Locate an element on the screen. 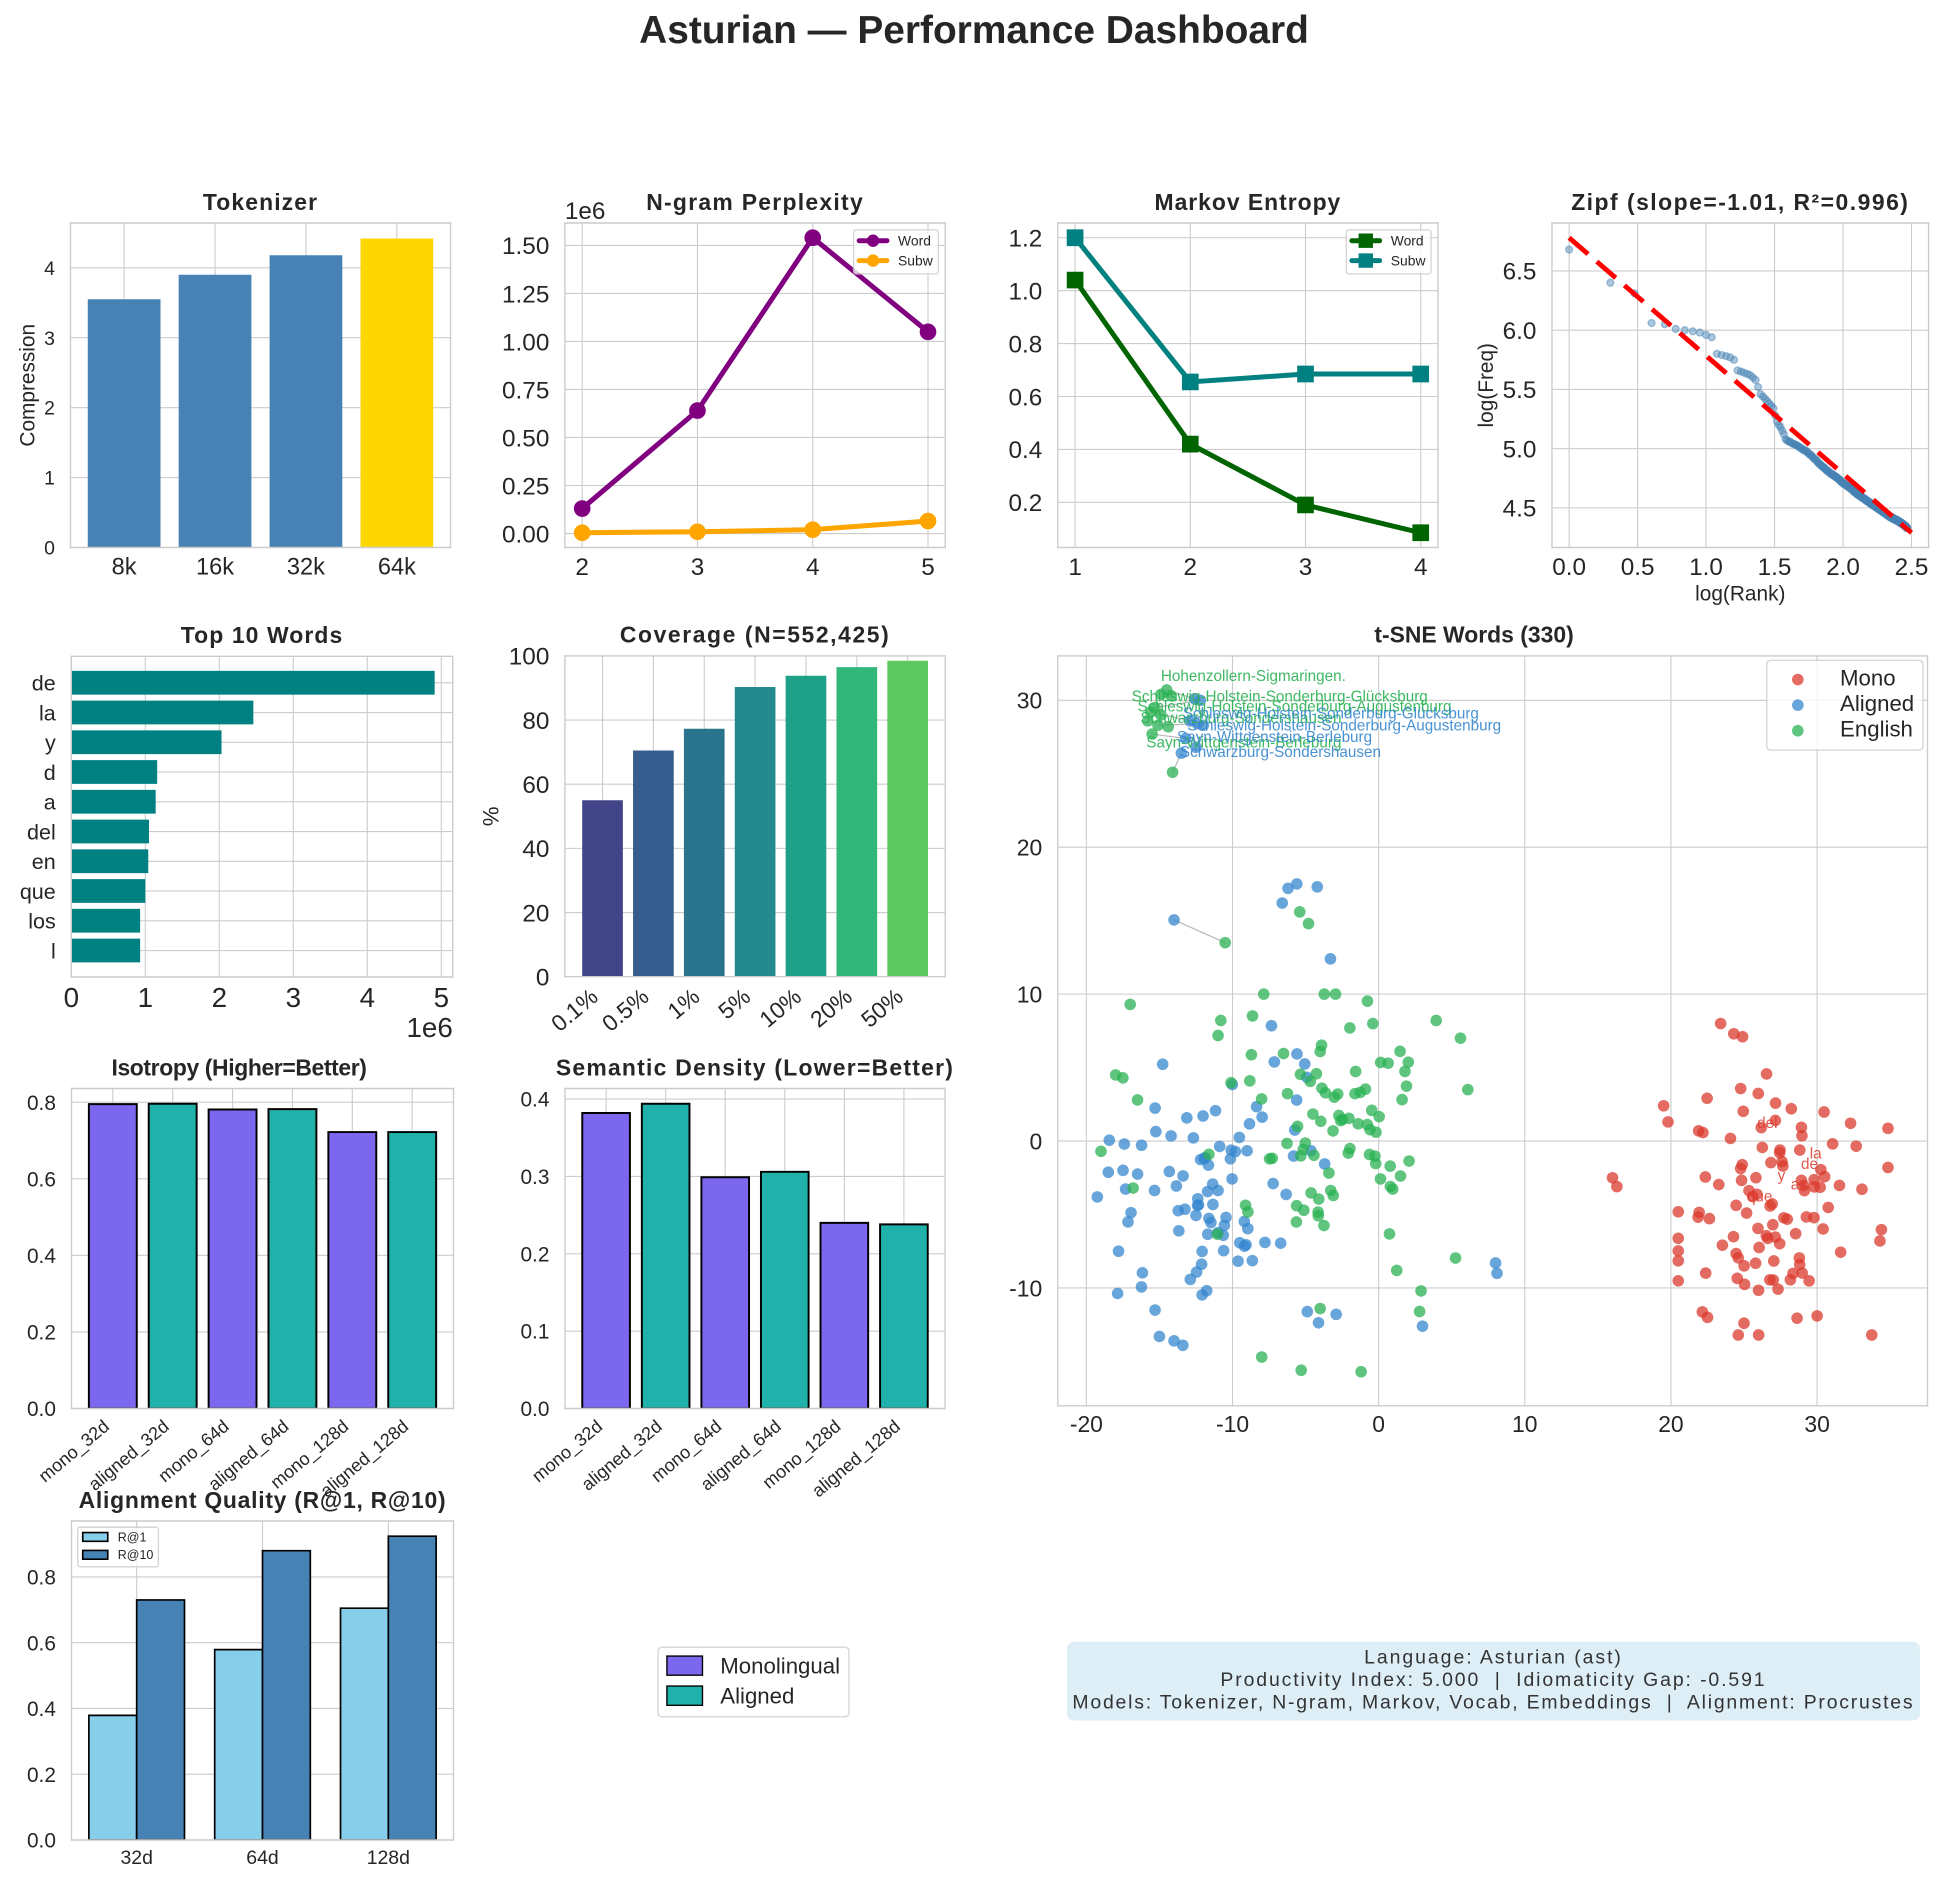 This screenshot has width=1948, height=1886. svg-text: Coverage (N=552,425) is located at coordinates (755, 635).